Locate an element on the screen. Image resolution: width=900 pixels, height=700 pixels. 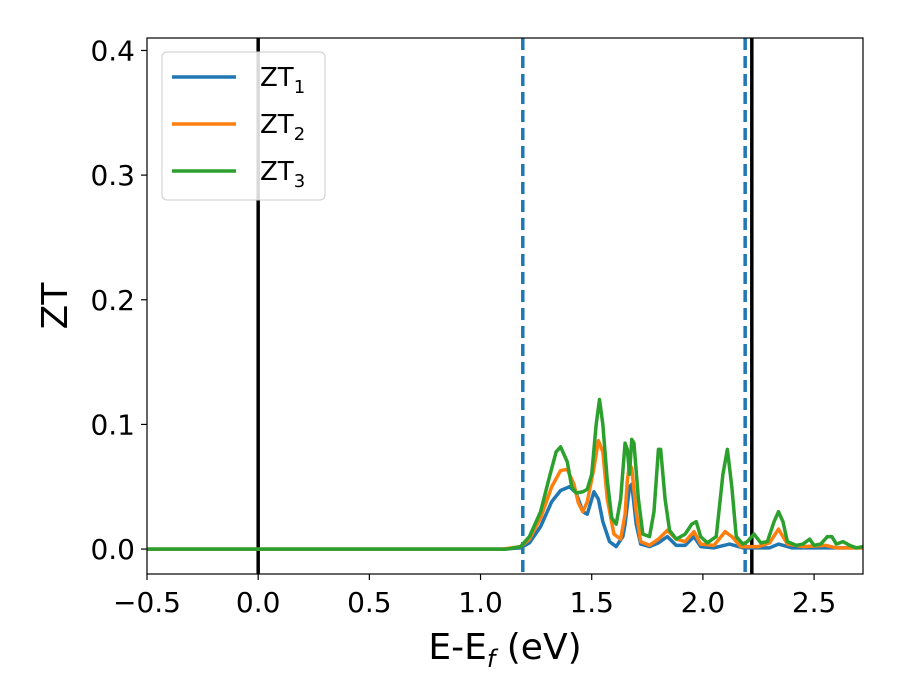
y-axis-title: ZT is located at coordinates (55, 306).